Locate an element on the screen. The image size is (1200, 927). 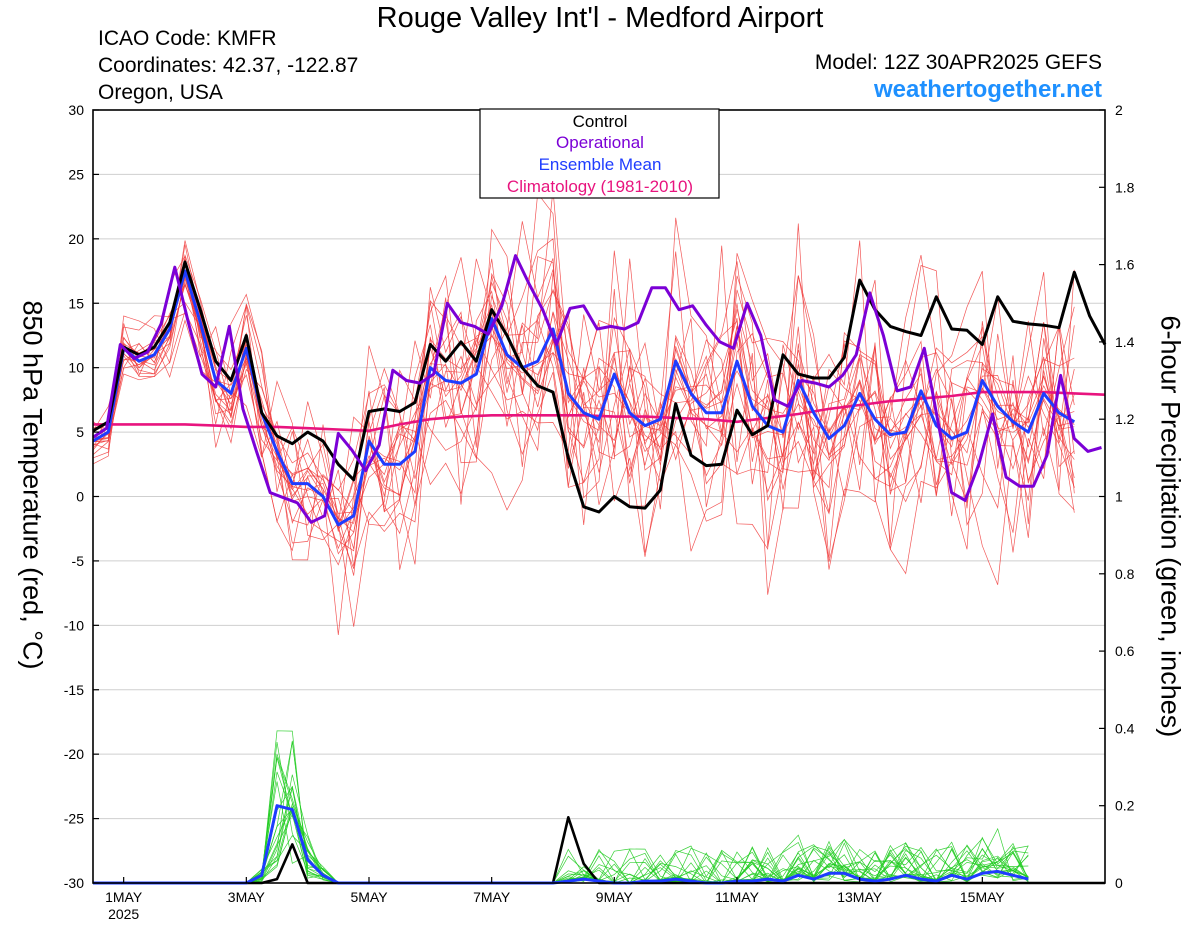
y-tick-label: -10 is located at coordinates (74, 625).